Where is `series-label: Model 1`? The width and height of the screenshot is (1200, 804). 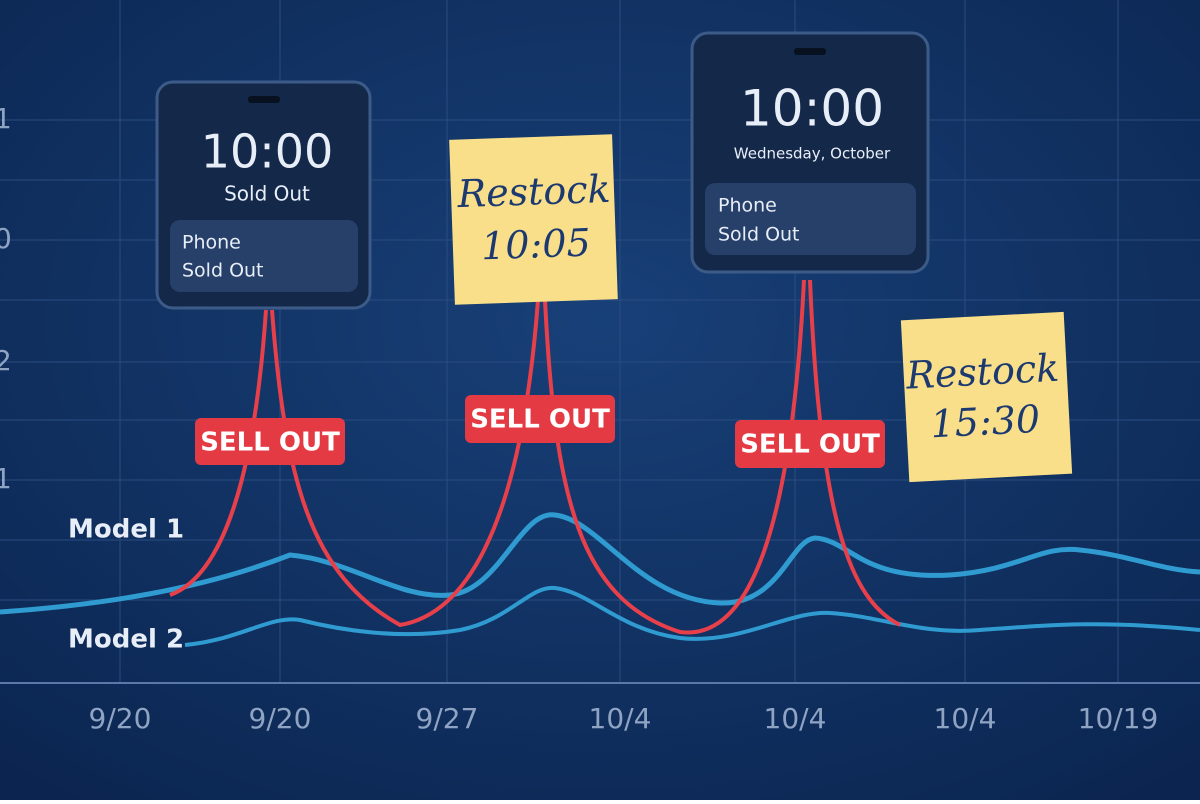 series-label: Model 1 is located at coordinates (126, 530).